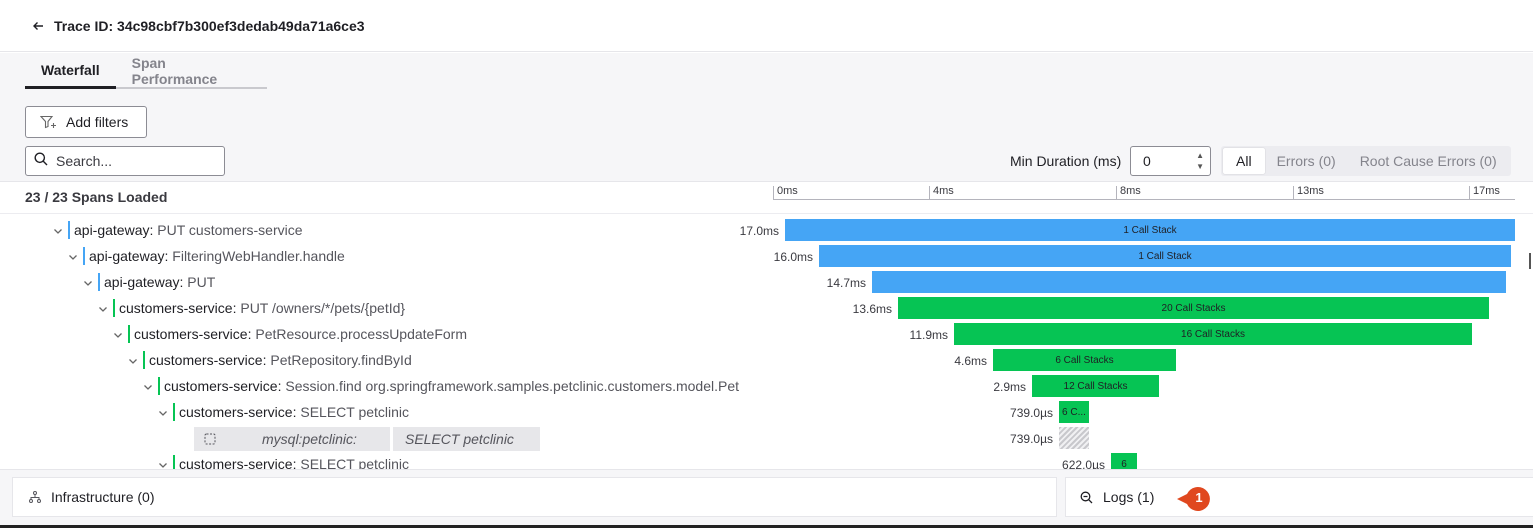 This screenshot has height=528, width=1533. I want to click on span-duration: 2.9ms, so click(1009, 387).